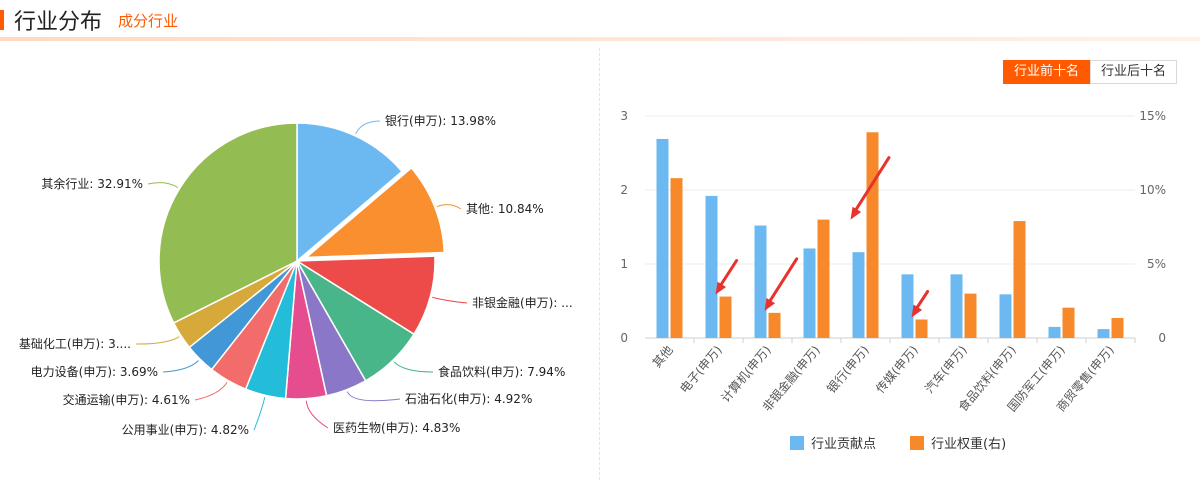  Describe the element at coordinates (663, 356) in the screenshot. I see `x-tick-label: 其他` at that location.